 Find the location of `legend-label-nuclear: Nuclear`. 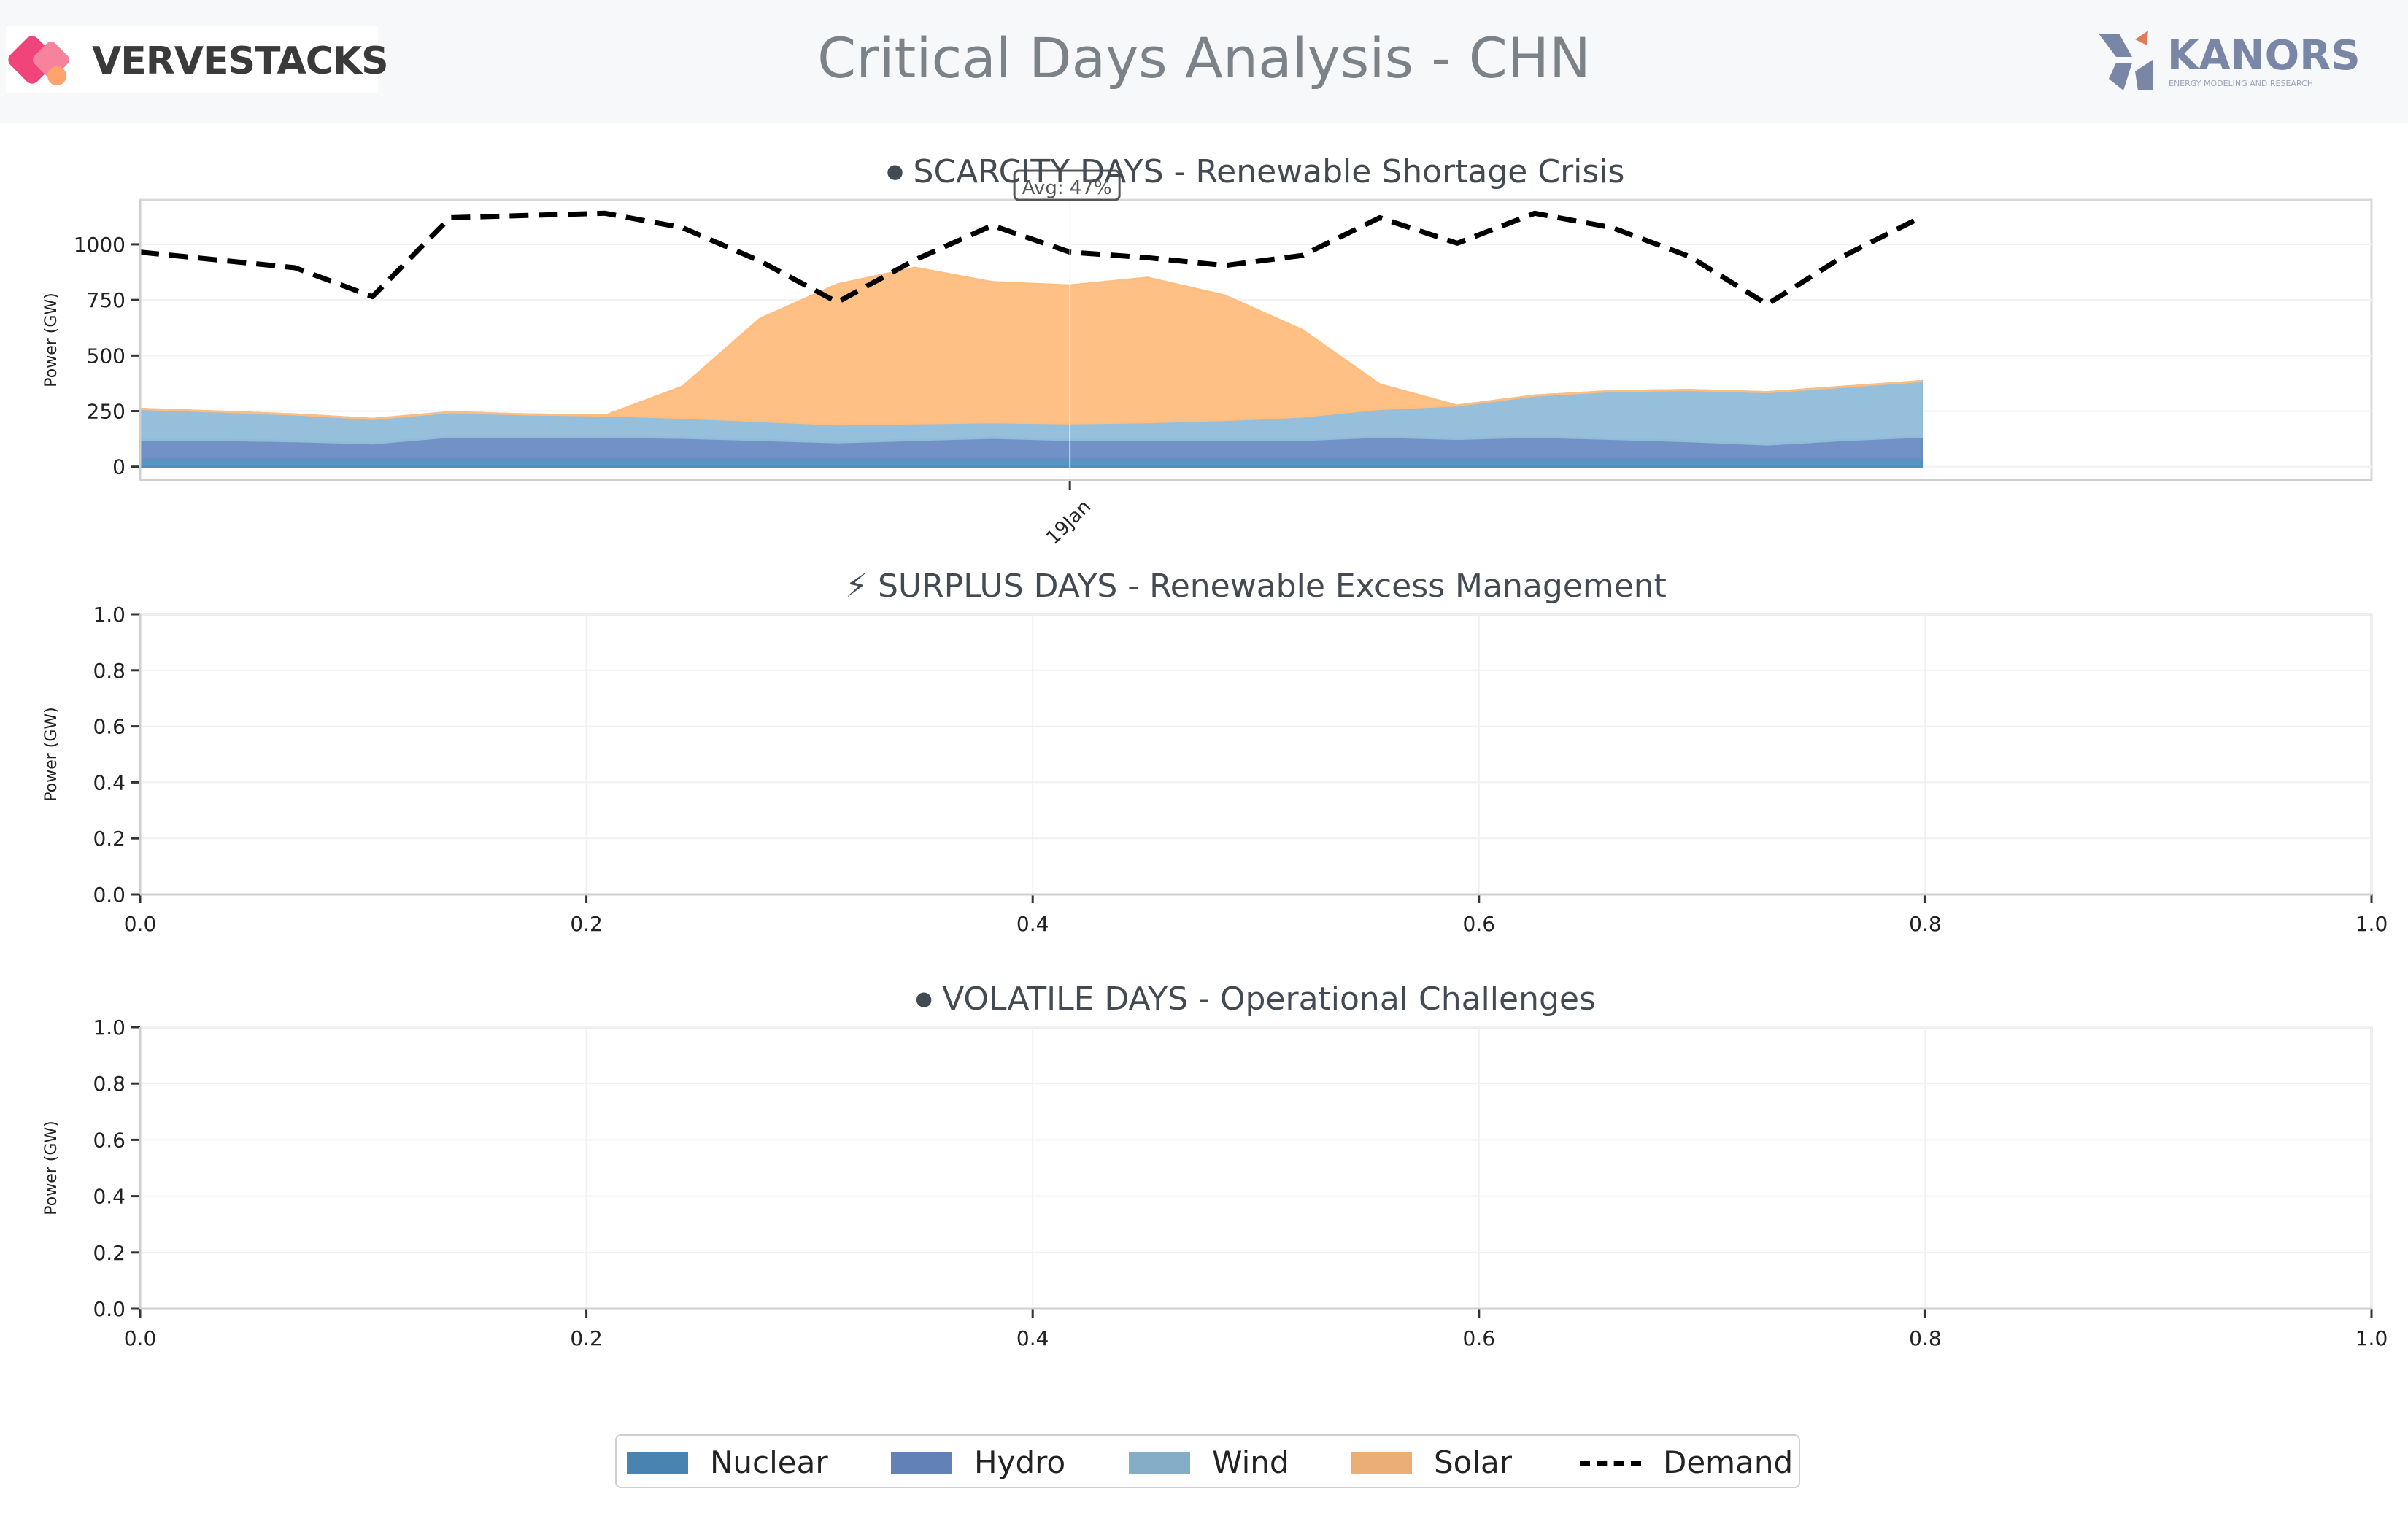

legend-label-nuclear: Nuclear is located at coordinates (769, 1462).